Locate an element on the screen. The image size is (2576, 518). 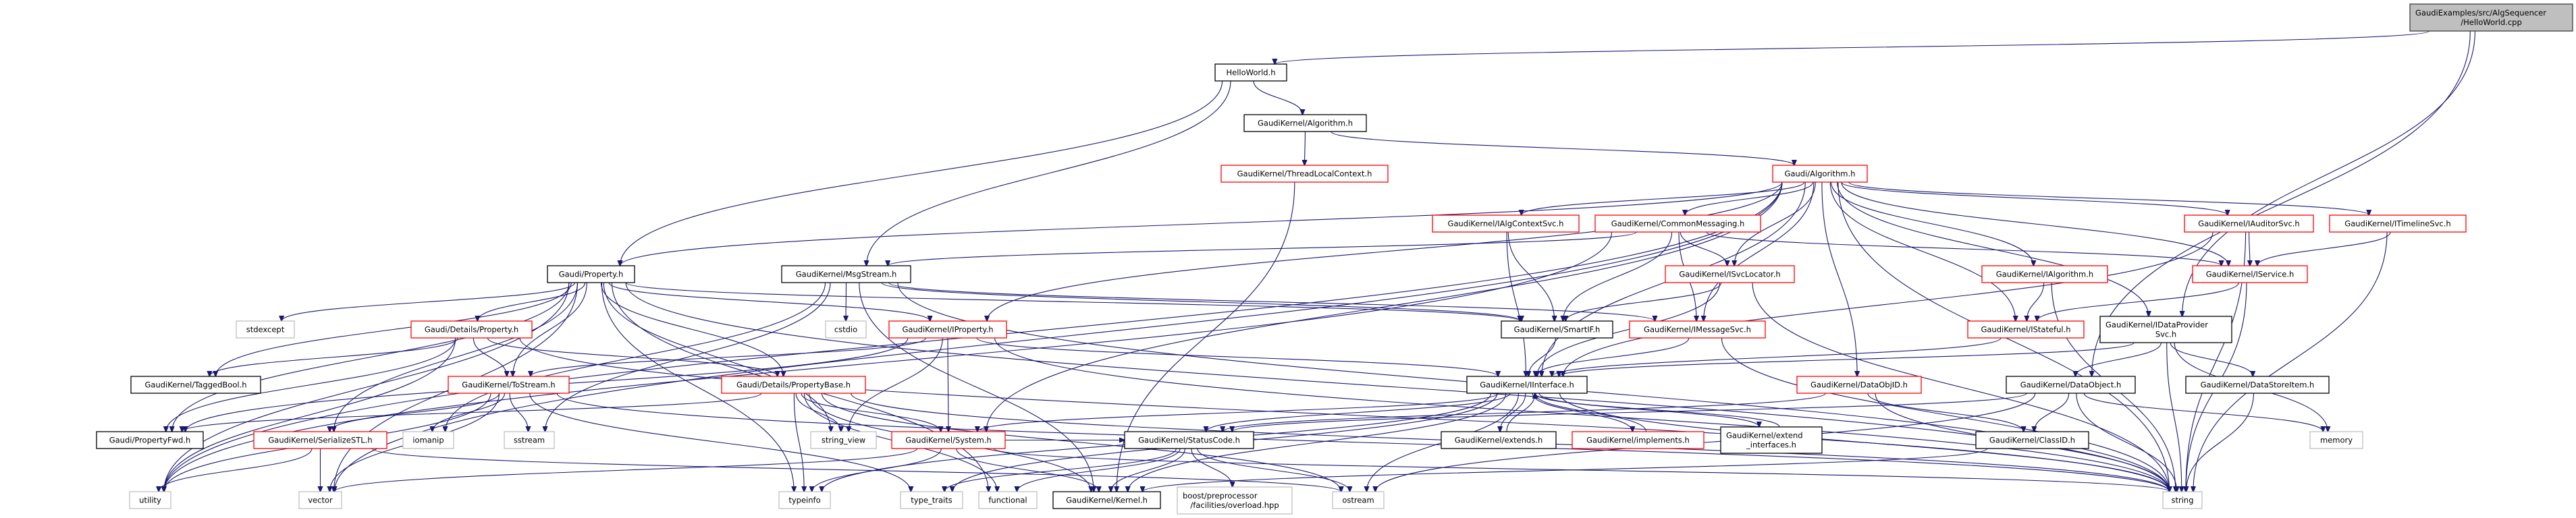
node-ialg: GaudiKernel/IAlgorithm.h is located at coordinates (2045, 274).